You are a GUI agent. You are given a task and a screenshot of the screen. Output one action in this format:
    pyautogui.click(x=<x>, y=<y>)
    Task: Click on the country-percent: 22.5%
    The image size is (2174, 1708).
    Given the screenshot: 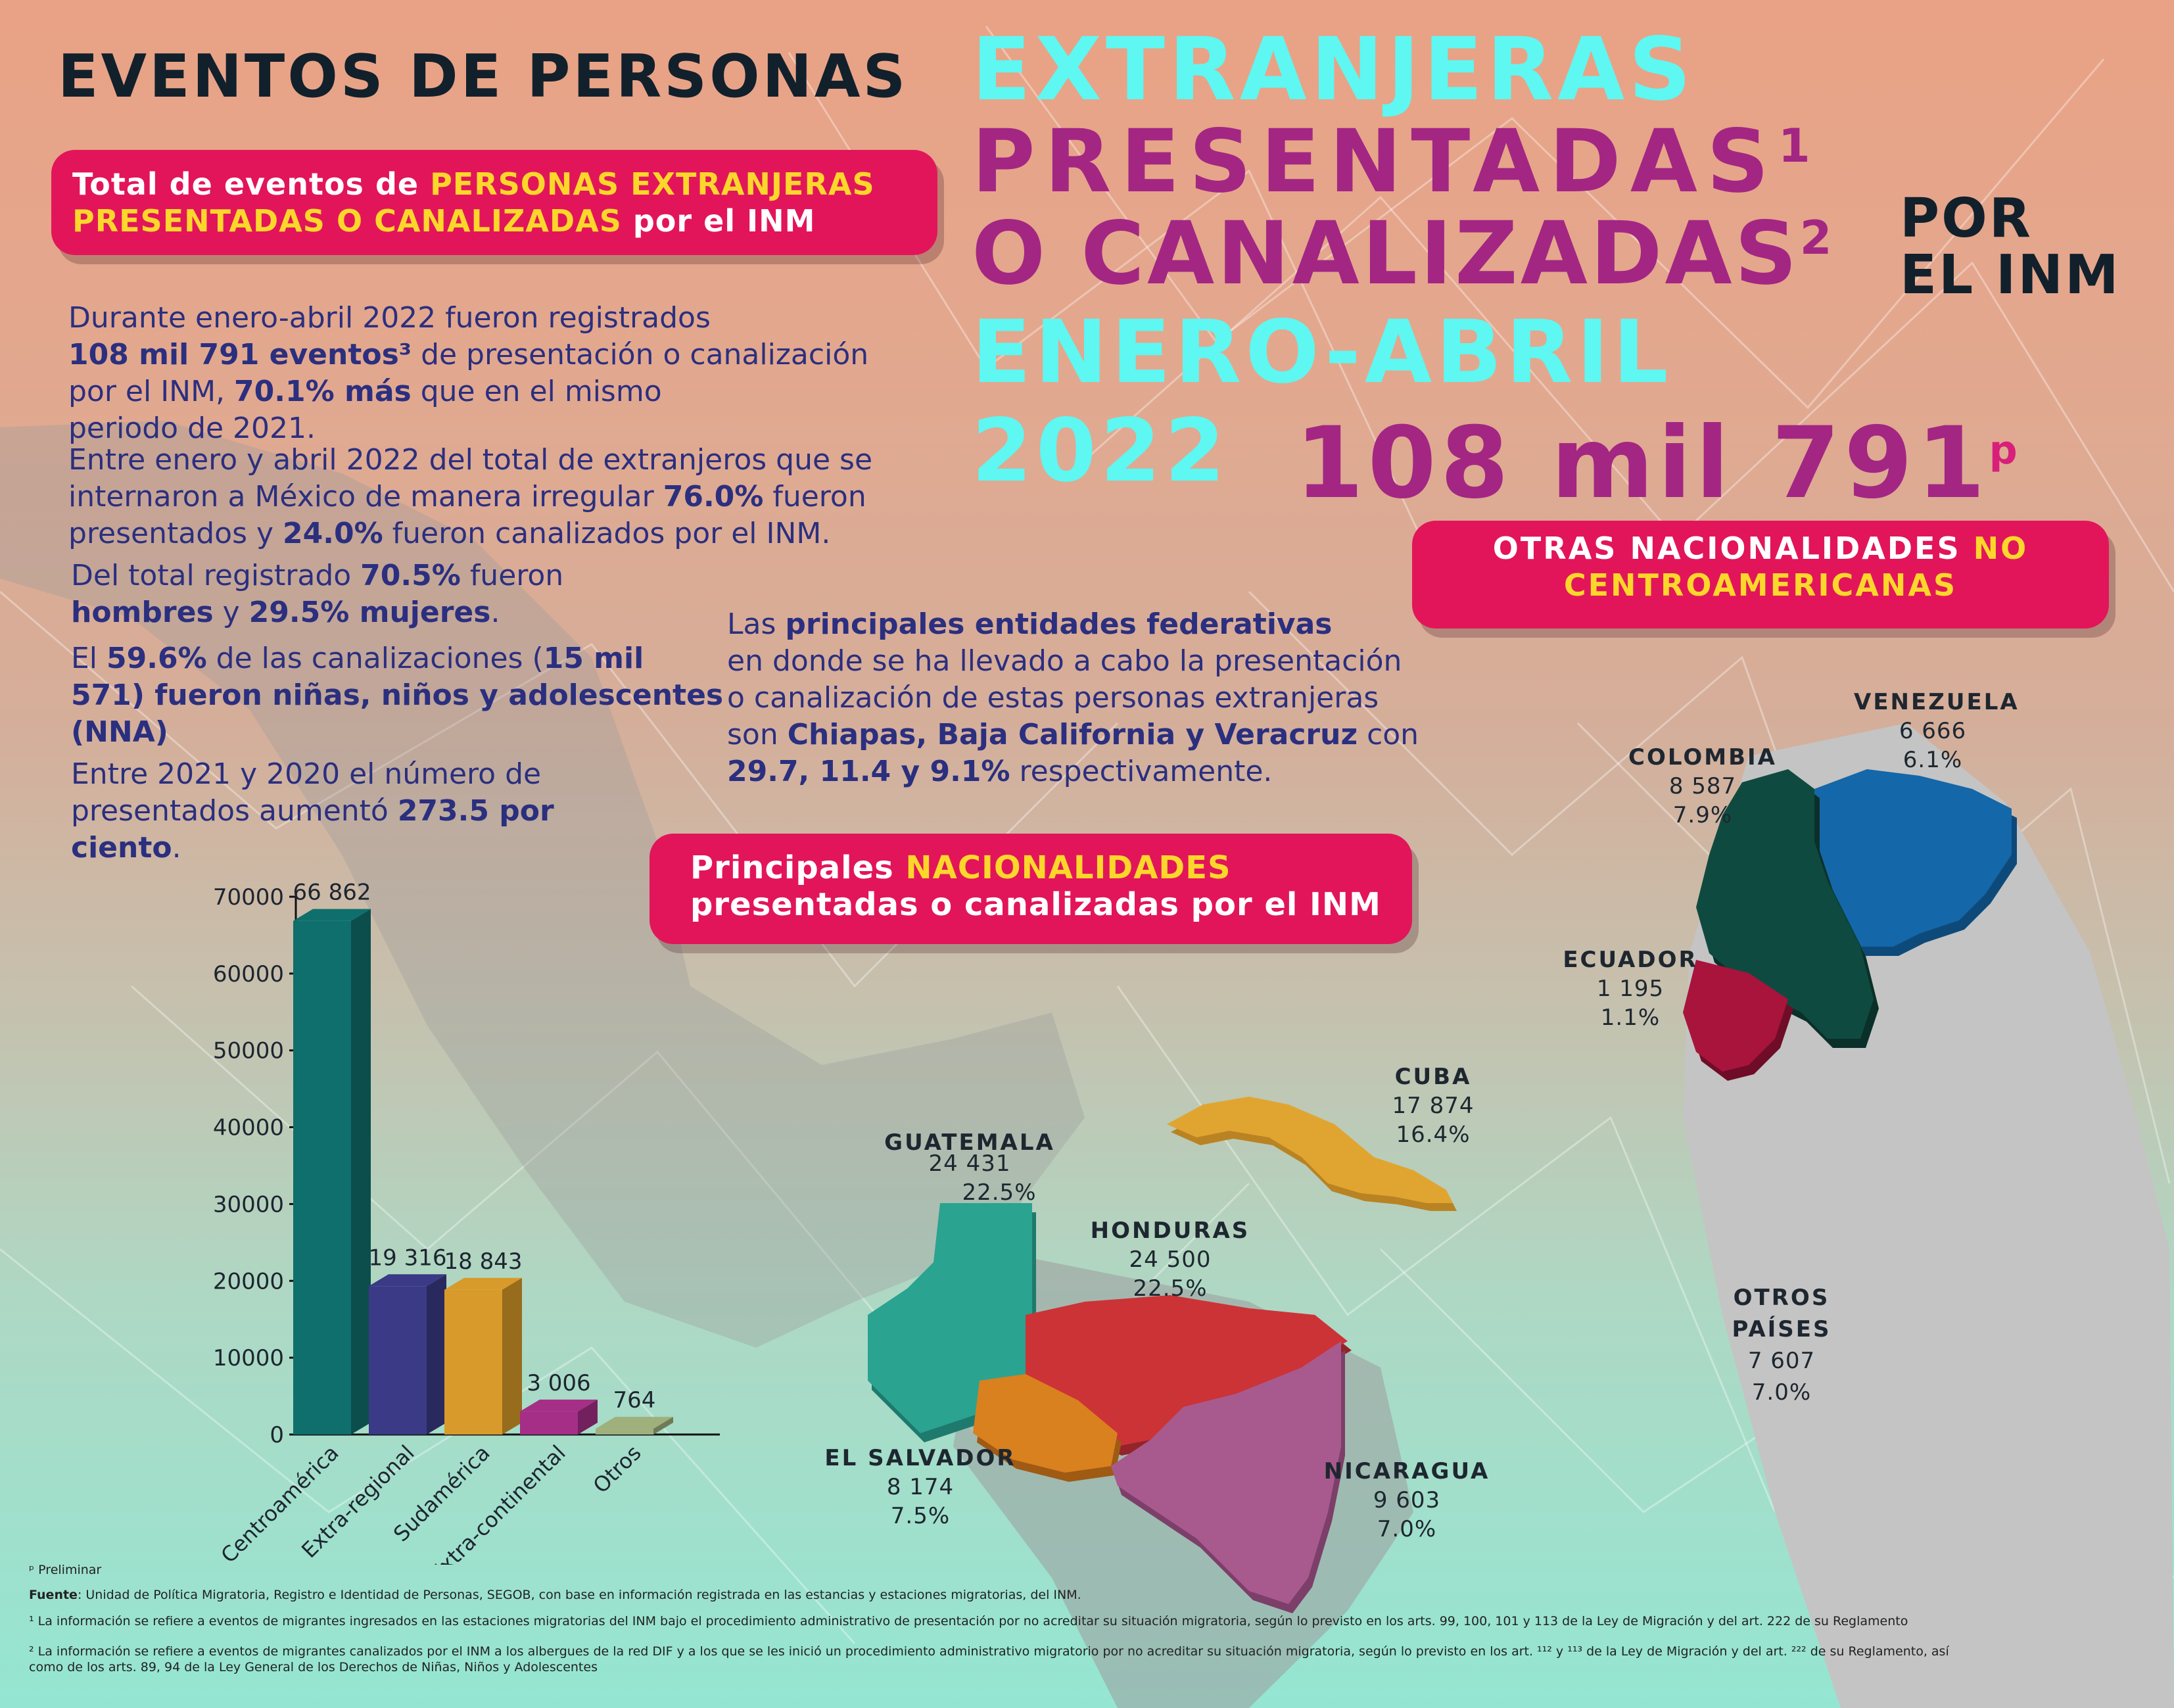 What is the action you would take?
    pyautogui.click(x=1171, y=1288)
    